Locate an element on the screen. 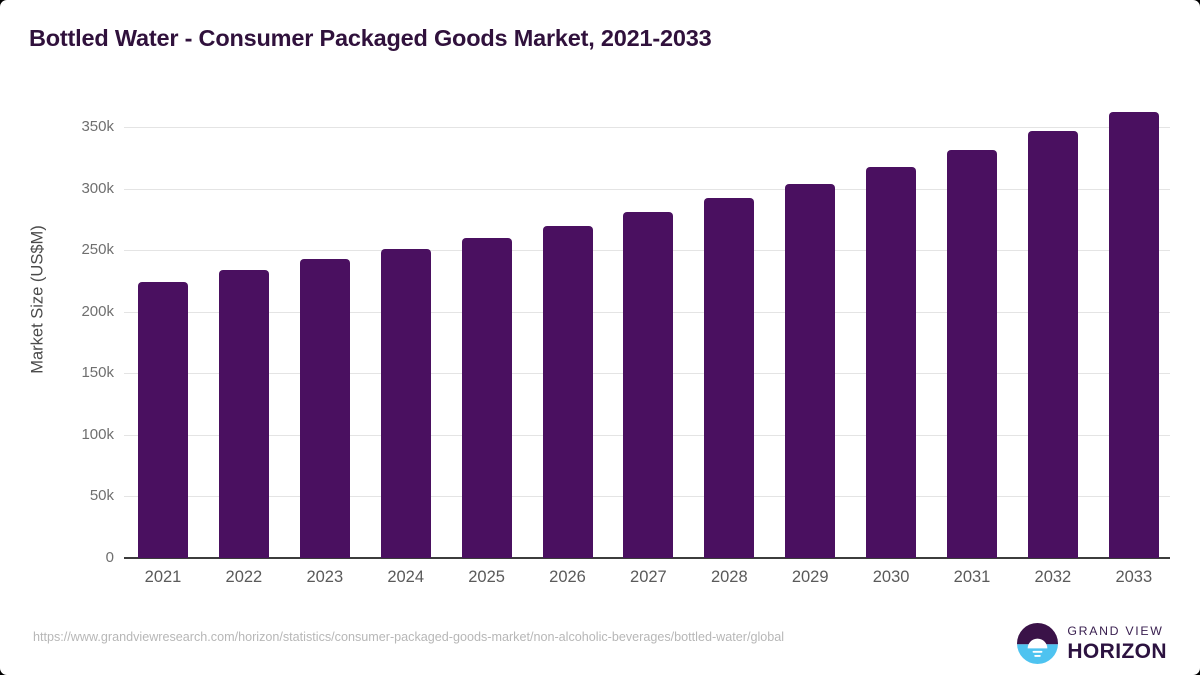 The width and height of the screenshot is (1200, 675). x-axis-tick-label: 2027 is located at coordinates (648, 577).